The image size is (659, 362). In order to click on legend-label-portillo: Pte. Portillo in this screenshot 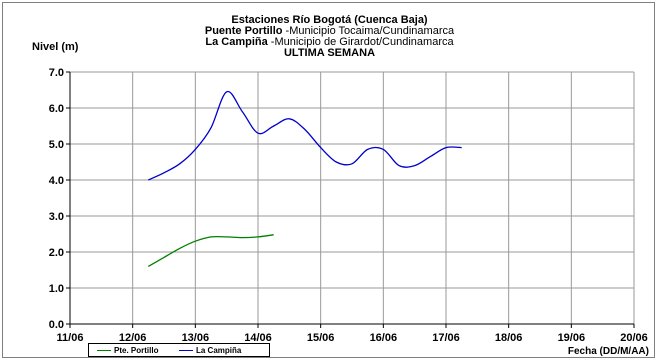, I will do `click(136, 350)`.